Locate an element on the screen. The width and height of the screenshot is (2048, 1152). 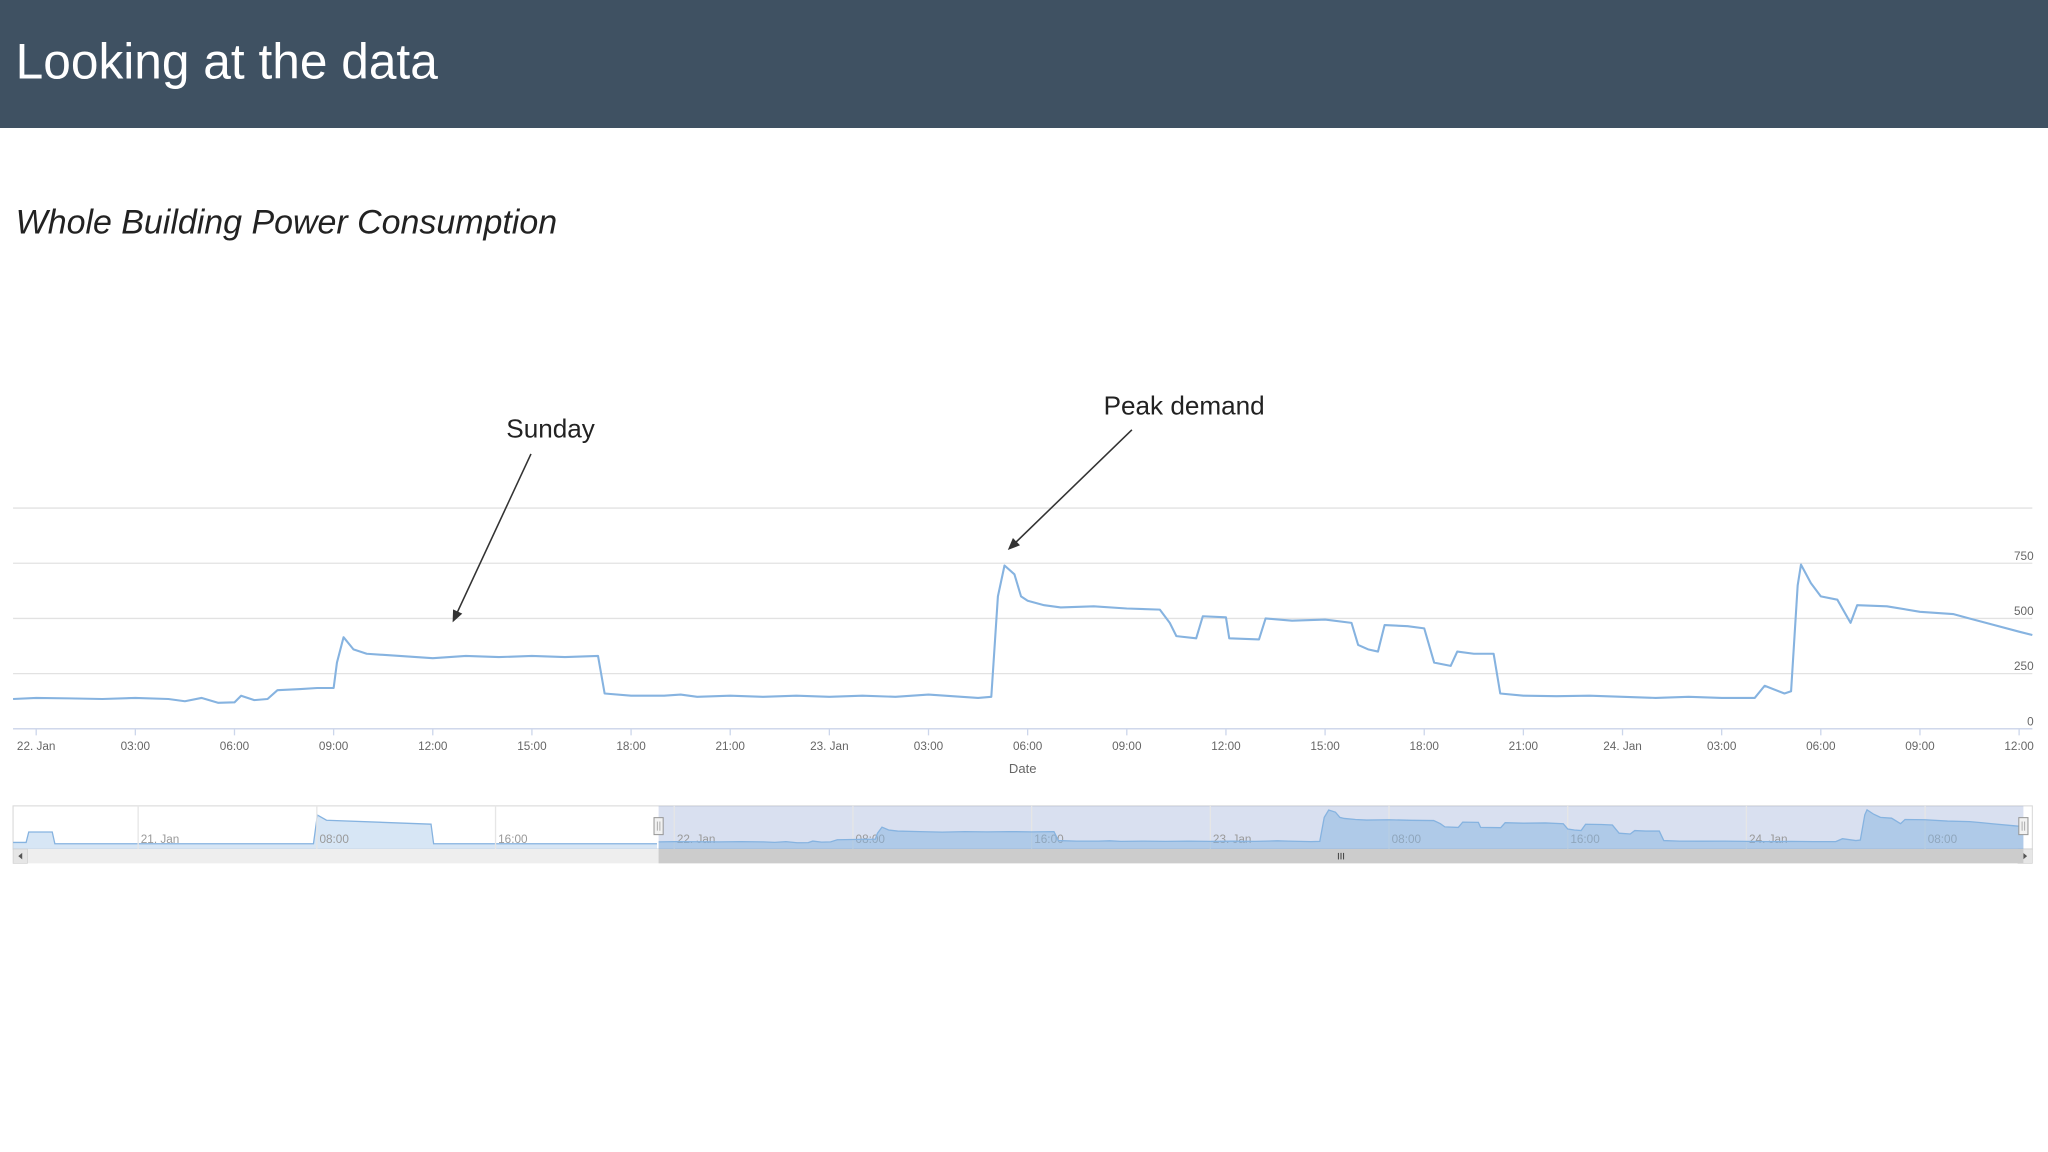
header-bar is located at coordinates (1024, 64).